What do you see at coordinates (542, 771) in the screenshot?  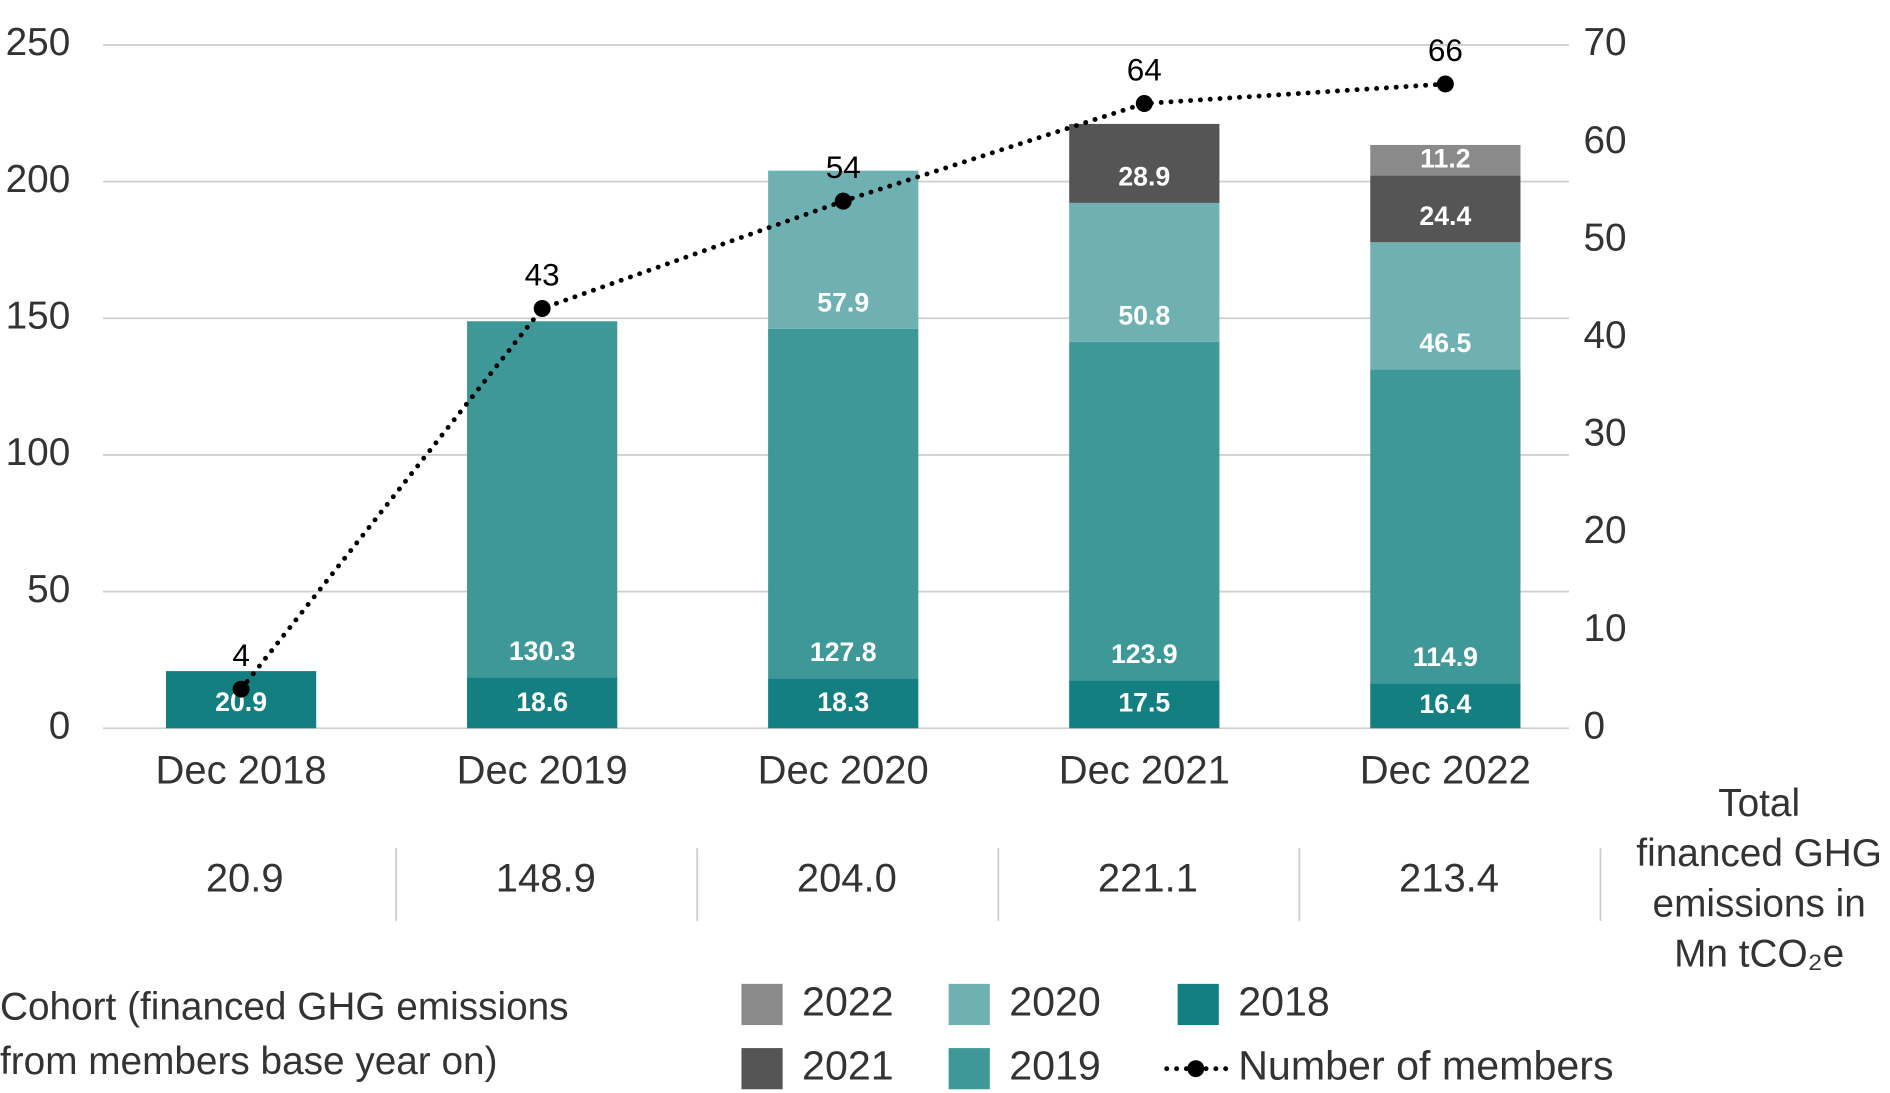 I see `x-tick-label: Dec 2019` at bounding box center [542, 771].